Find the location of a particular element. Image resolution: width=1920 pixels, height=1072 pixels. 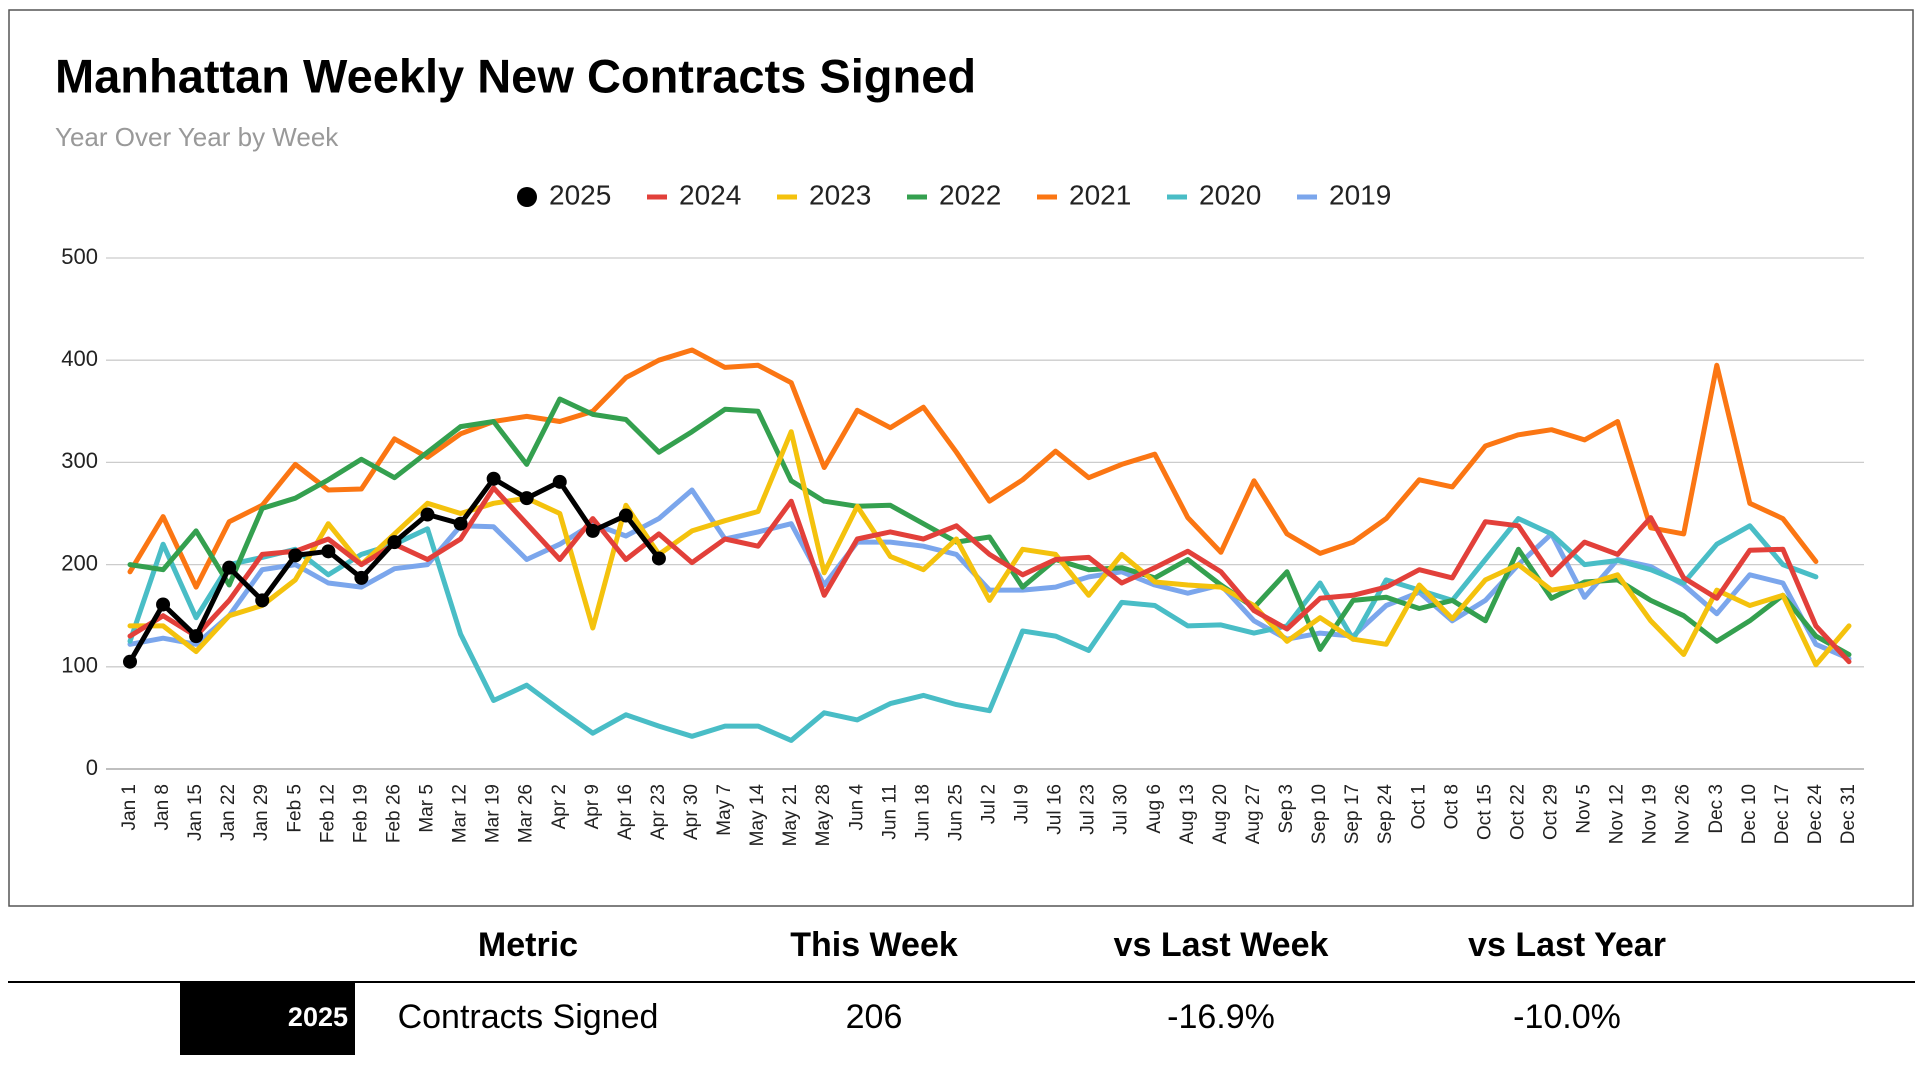

x-tick-label: Jan 22 is located at coordinates (228, 812).